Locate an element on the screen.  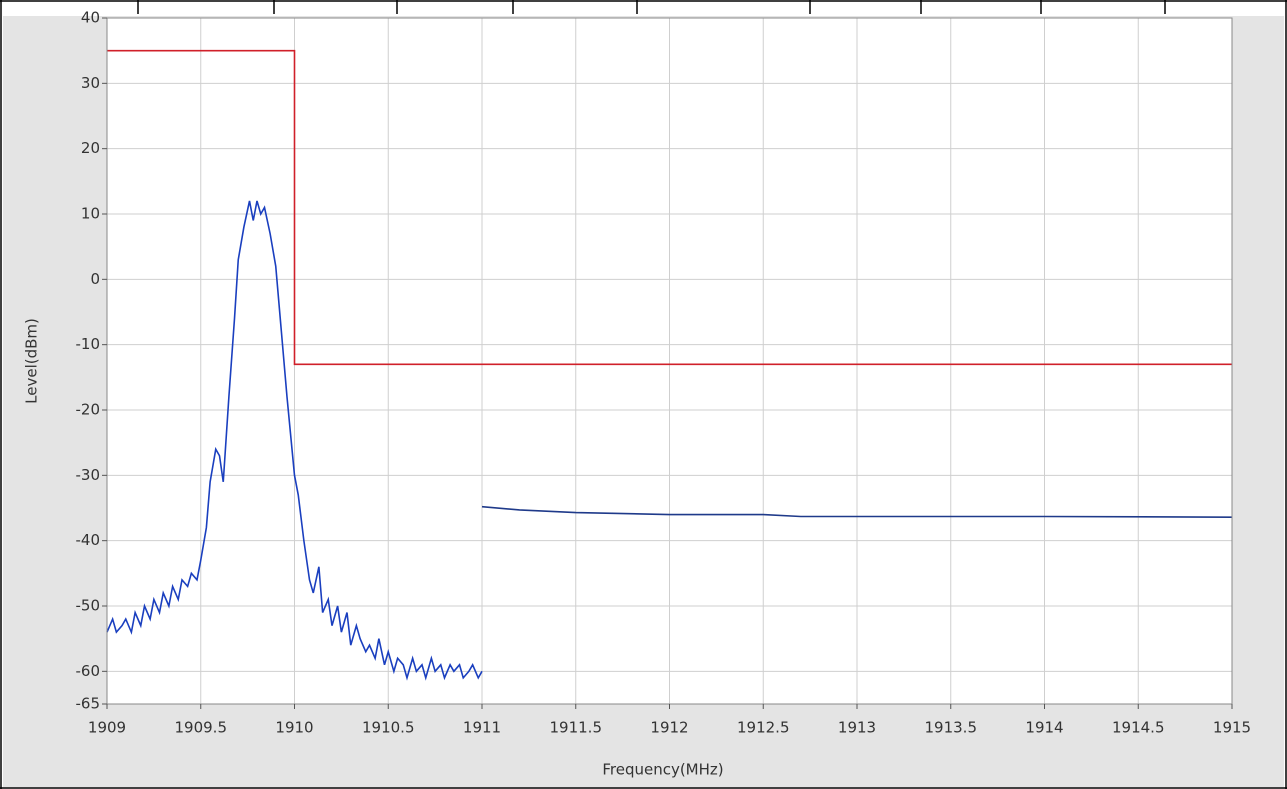
x-tick-label: 1911.5 is located at coordinates (576, 728).